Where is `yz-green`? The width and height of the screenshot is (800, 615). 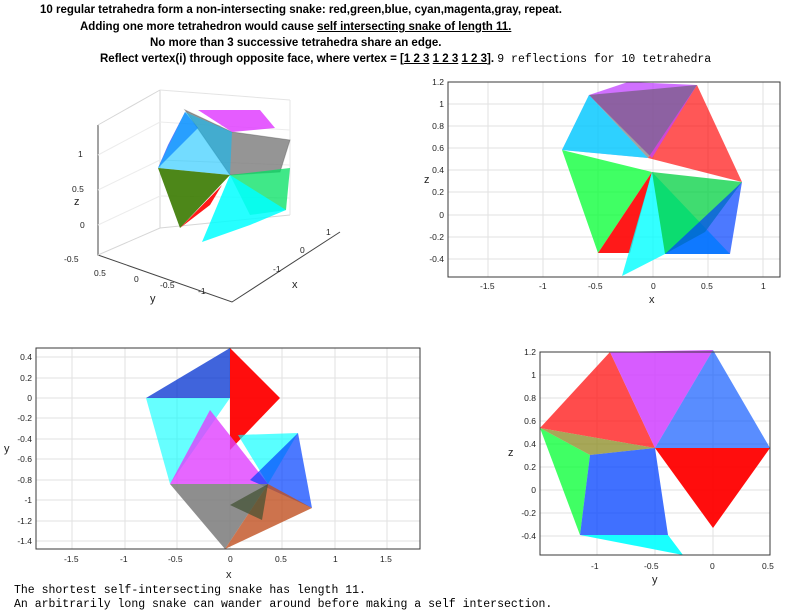
yz-green is located at coordinates (565, 481).